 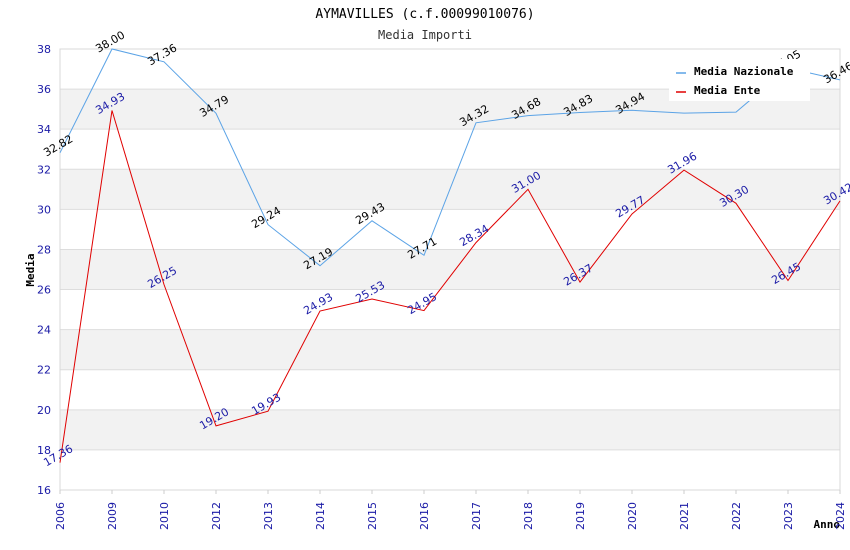 I want to click on x-axis-title: Anno, so click(x=827, y=524).